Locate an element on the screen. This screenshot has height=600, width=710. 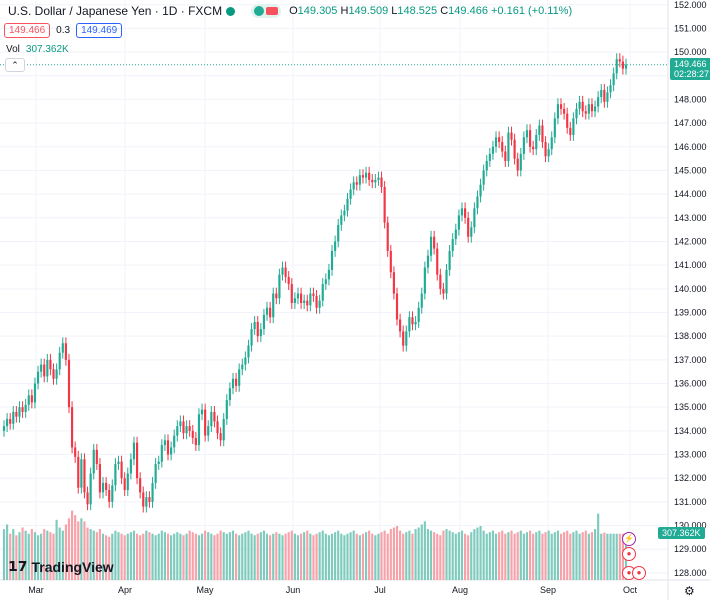
y-tick-label: 139.000 is located at coordinates (690, 312).